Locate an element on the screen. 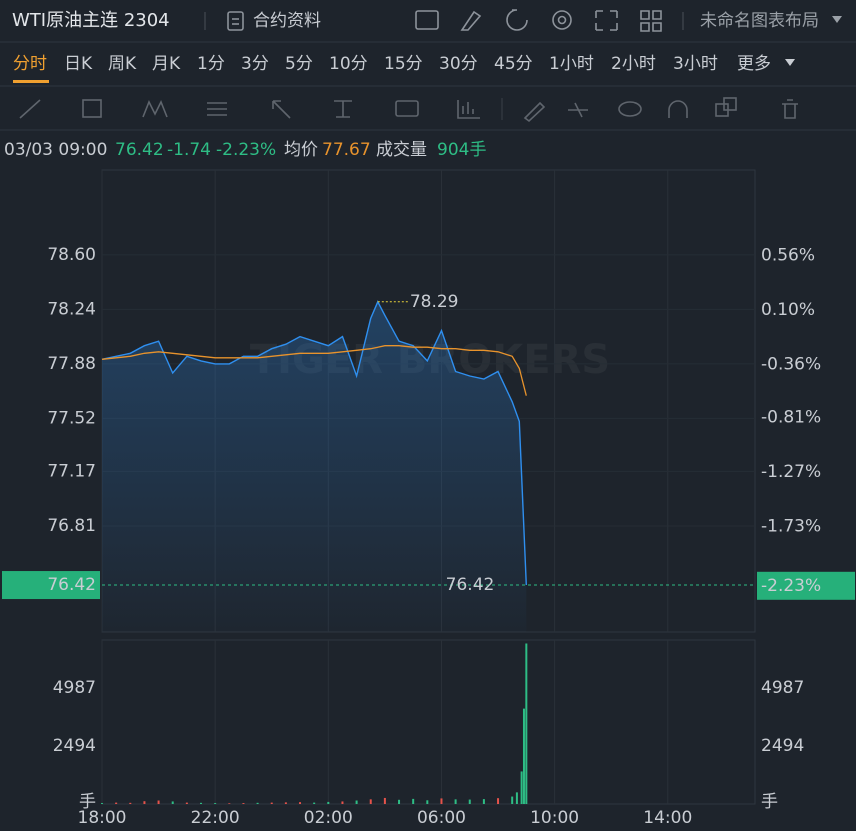  drawing-tools is located at coordinates (408, 110).